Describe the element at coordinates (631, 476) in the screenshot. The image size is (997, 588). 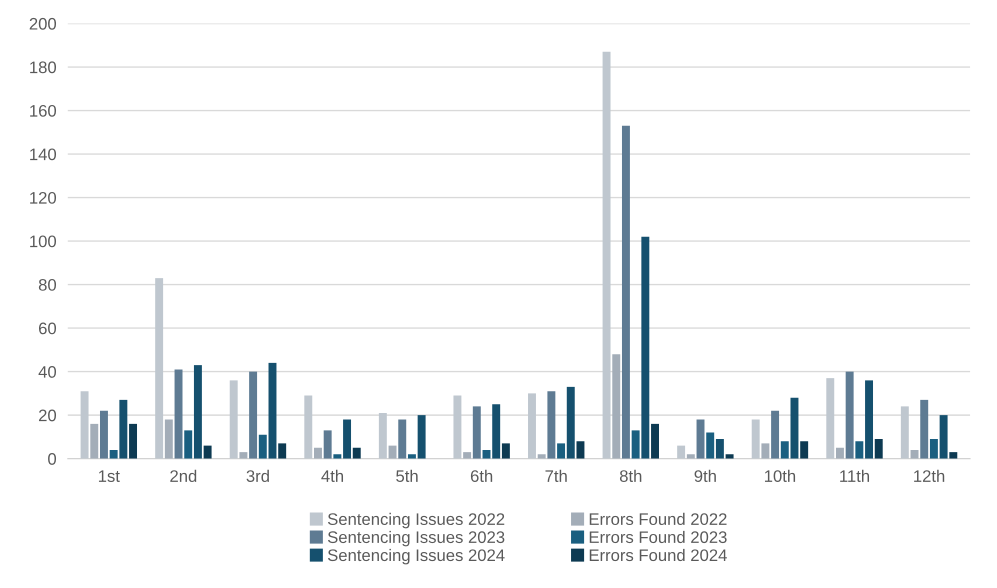
I see `x-tick-label: 8th` at that location.